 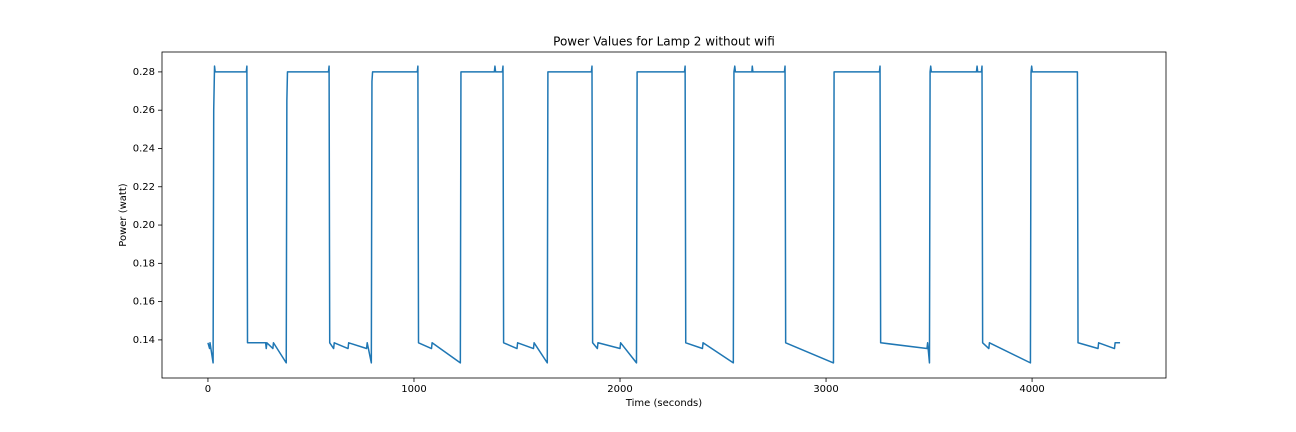 What do you see at coordinates (663, 403) in the screenshot?
I see `x-axis-label: Time (seconds)` at bounding box center [663, 403].